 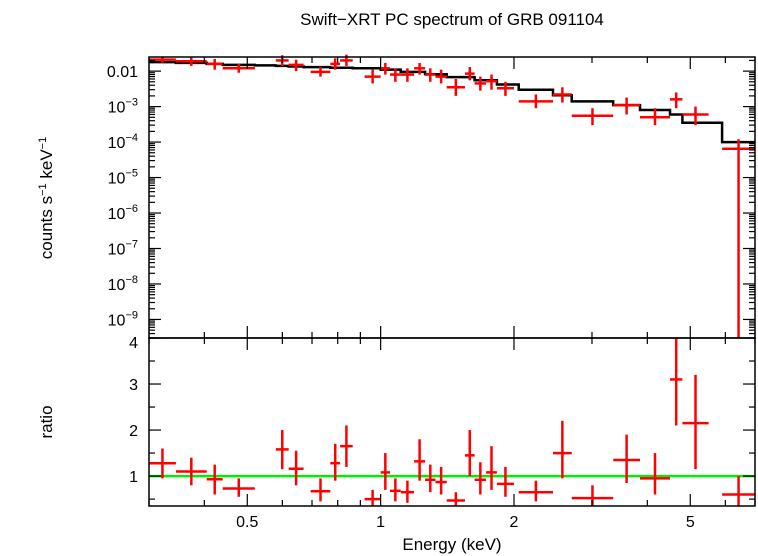 What do you see at coordinates (133, 343) in the screenshot?
I see `ratio-y-tick-label-4: 4` at bounding box center [133, 343].